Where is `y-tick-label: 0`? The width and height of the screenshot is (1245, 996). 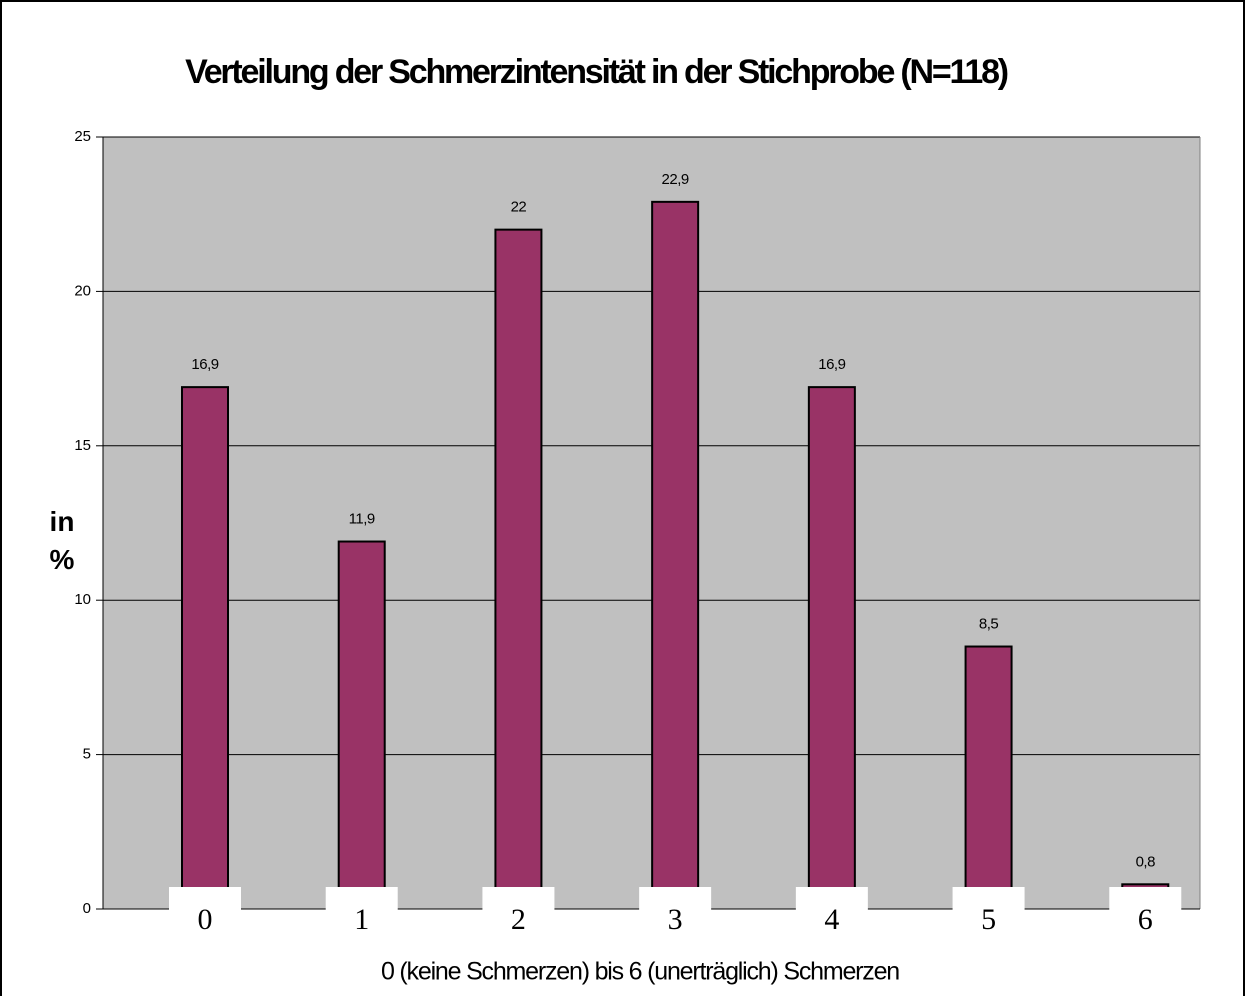 y-tick-label: 0 is located at coordinates (87, 908).